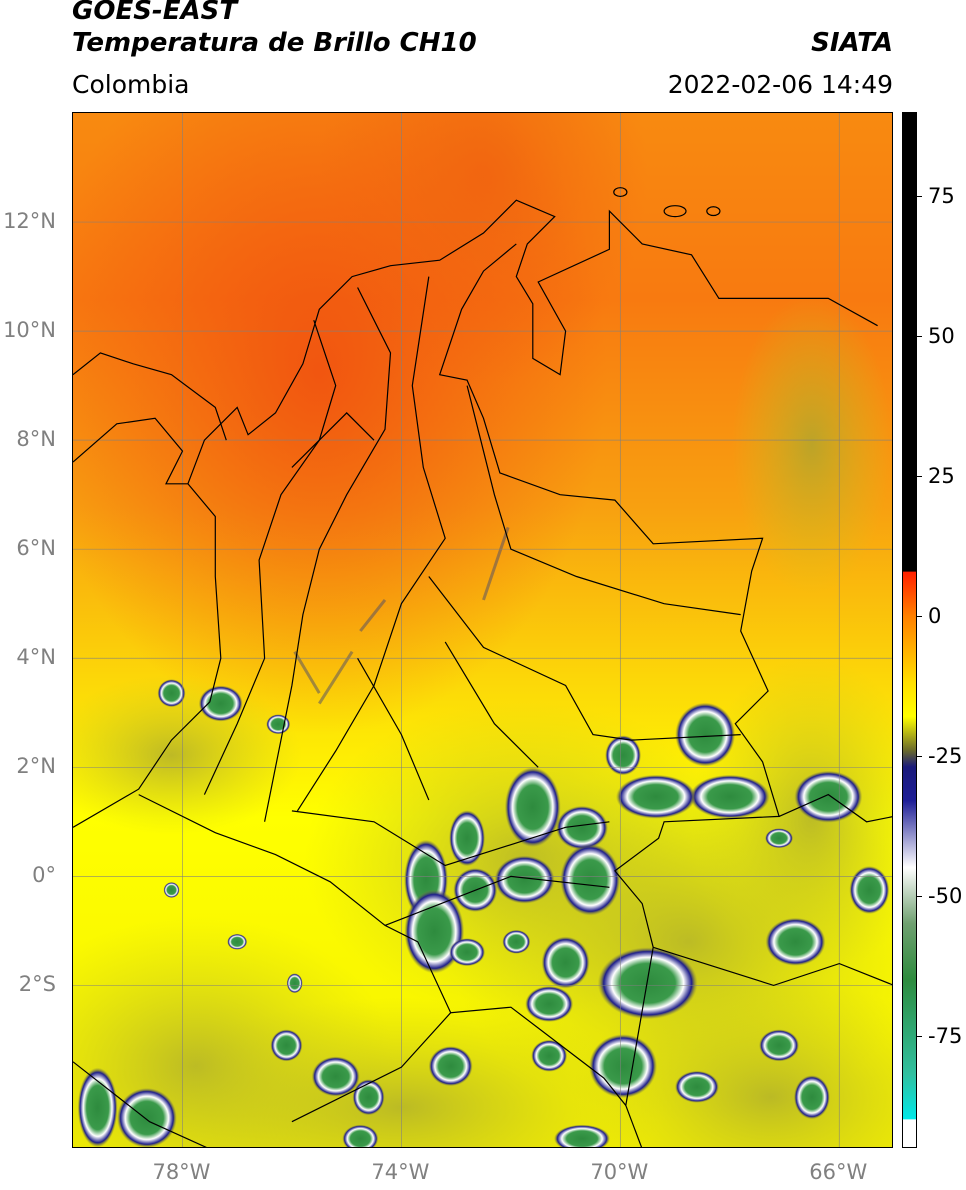 Image resolution: width=966 pixels, height=1190 pixels. I want to click on lat-label: 6°N, so click(36, 548).